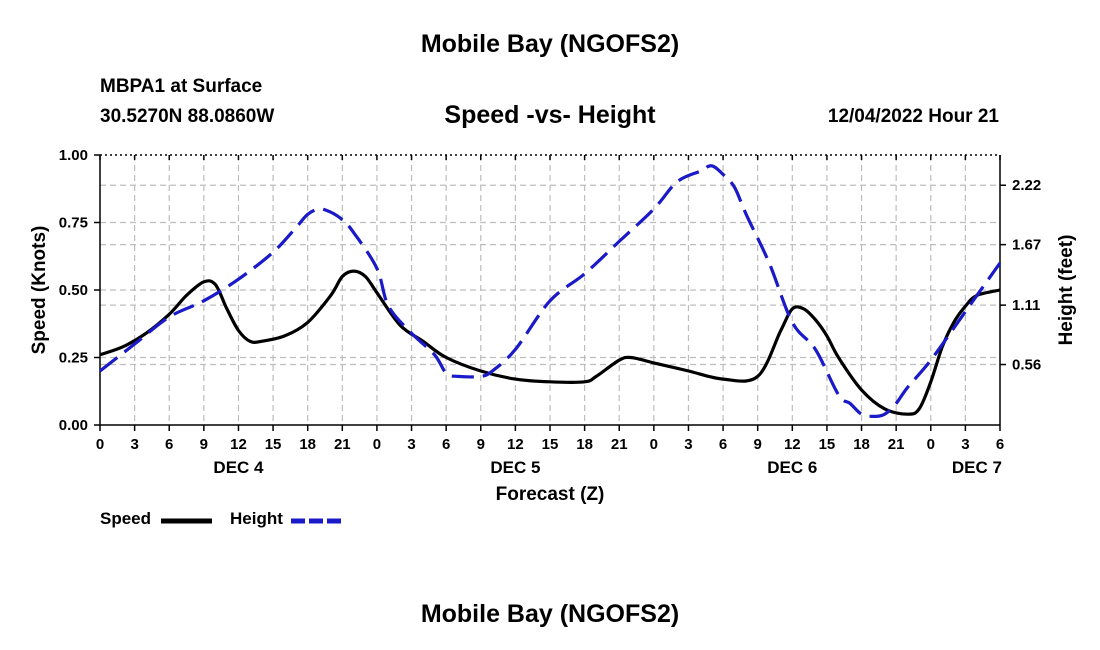  I want to click on legend-speed-label: Speed, so click(126, 518).